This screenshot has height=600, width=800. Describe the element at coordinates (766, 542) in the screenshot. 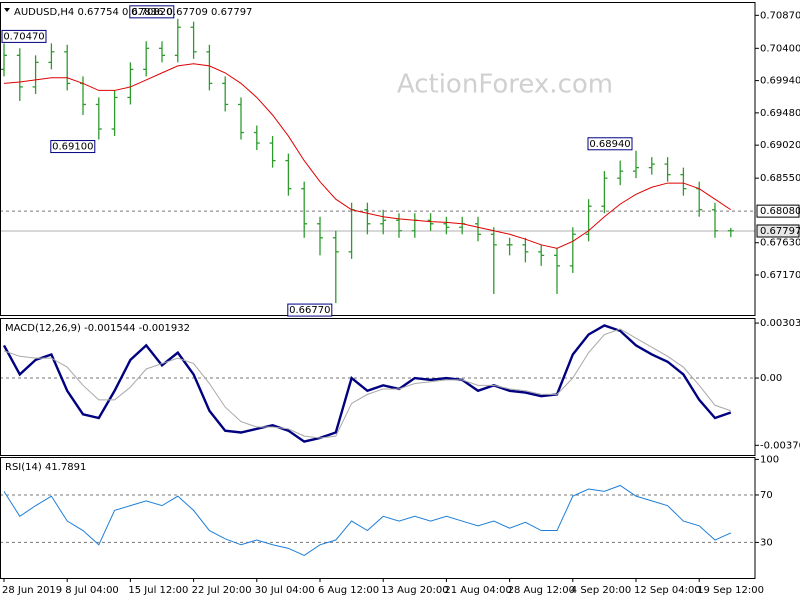

I see `y-tick-label: 30` at that location.